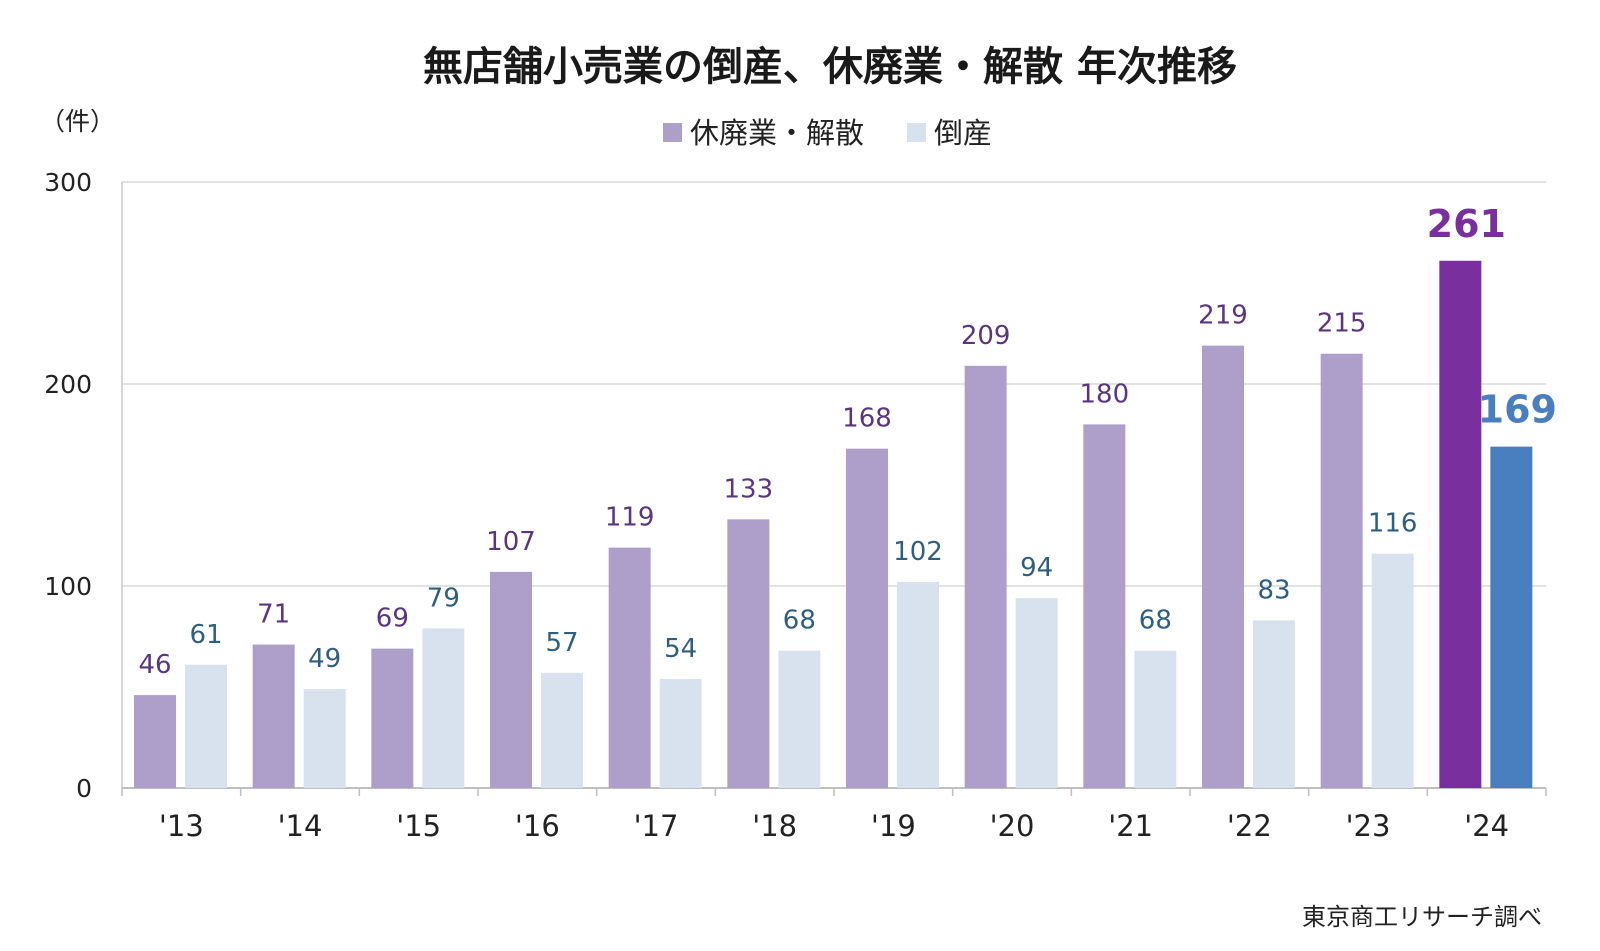  Describe the element at coordinates (68, 384) in the screenshot. I see `y-tick-label-200: 200` at that location.